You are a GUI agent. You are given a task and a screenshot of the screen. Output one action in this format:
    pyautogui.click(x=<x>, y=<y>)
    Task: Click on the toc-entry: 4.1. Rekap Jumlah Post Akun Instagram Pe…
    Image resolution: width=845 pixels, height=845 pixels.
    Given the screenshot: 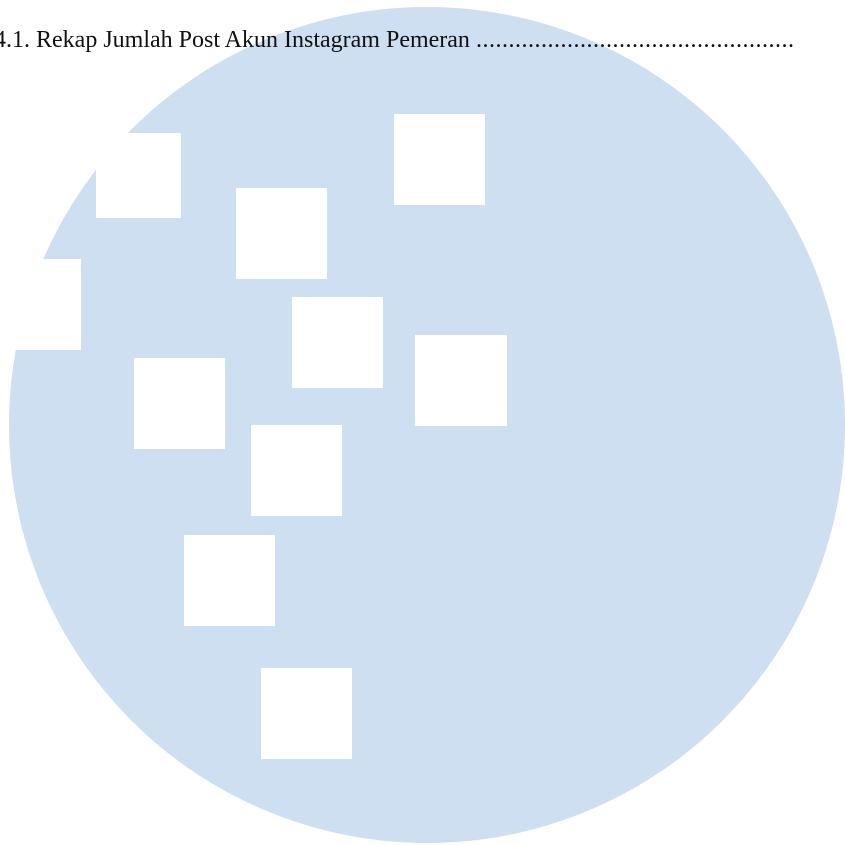 What is the action you would take?
    pyautogui.click(x=422, y=40)
    